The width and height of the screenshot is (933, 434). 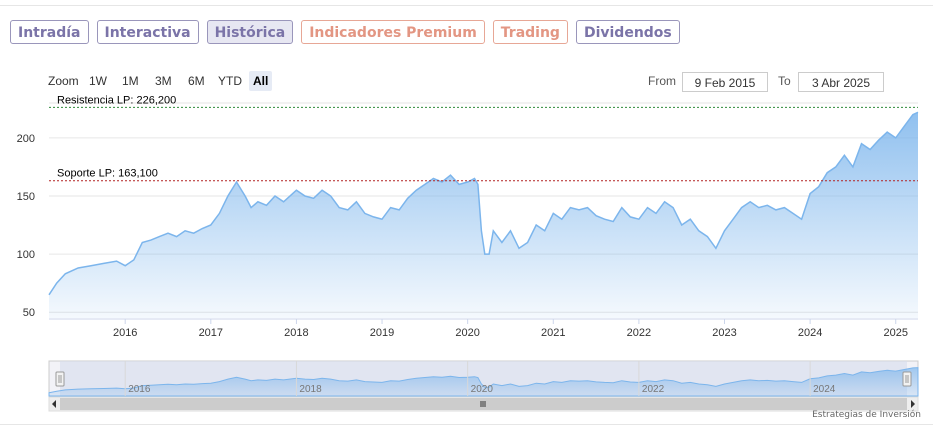 I want to click on navigator-year-label: 2020, so click(x=482, y=389).